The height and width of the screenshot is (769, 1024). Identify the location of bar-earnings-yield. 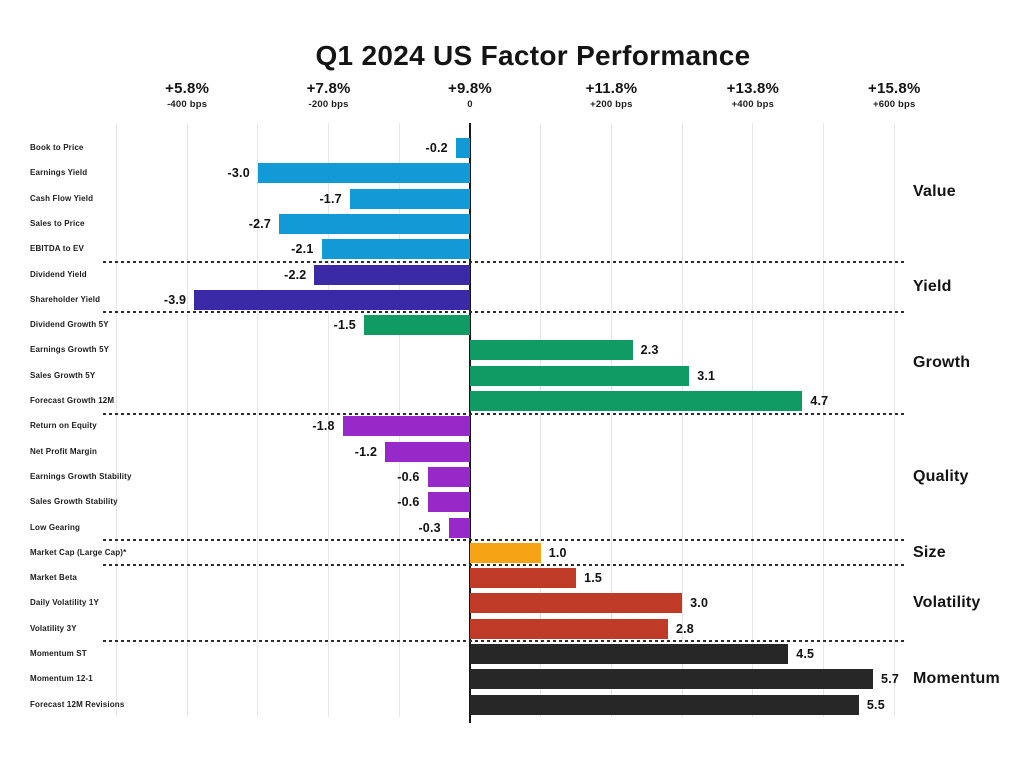
(363, 173).